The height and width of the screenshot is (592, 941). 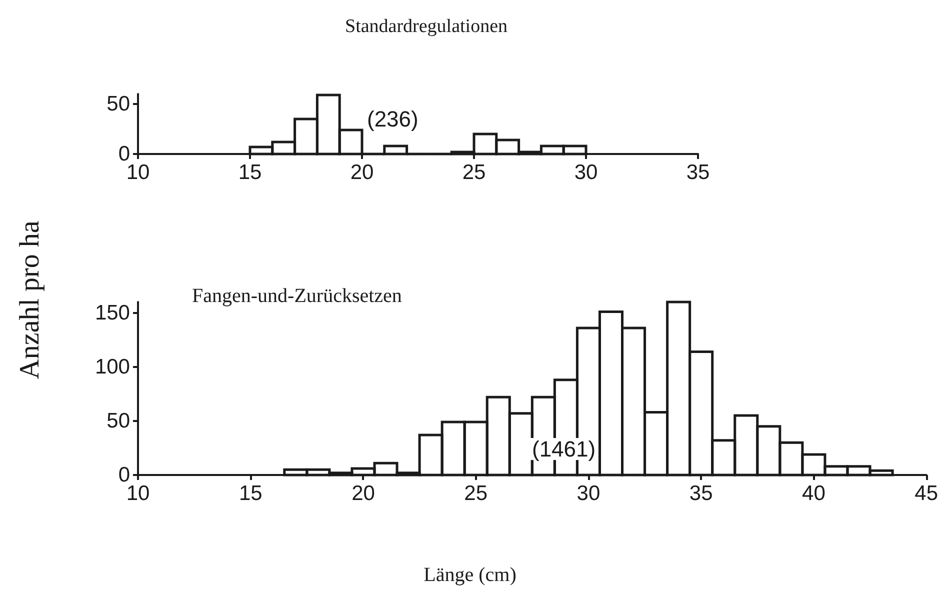 I want to click on x-tick-label: 40, so click(x=814, y=493).